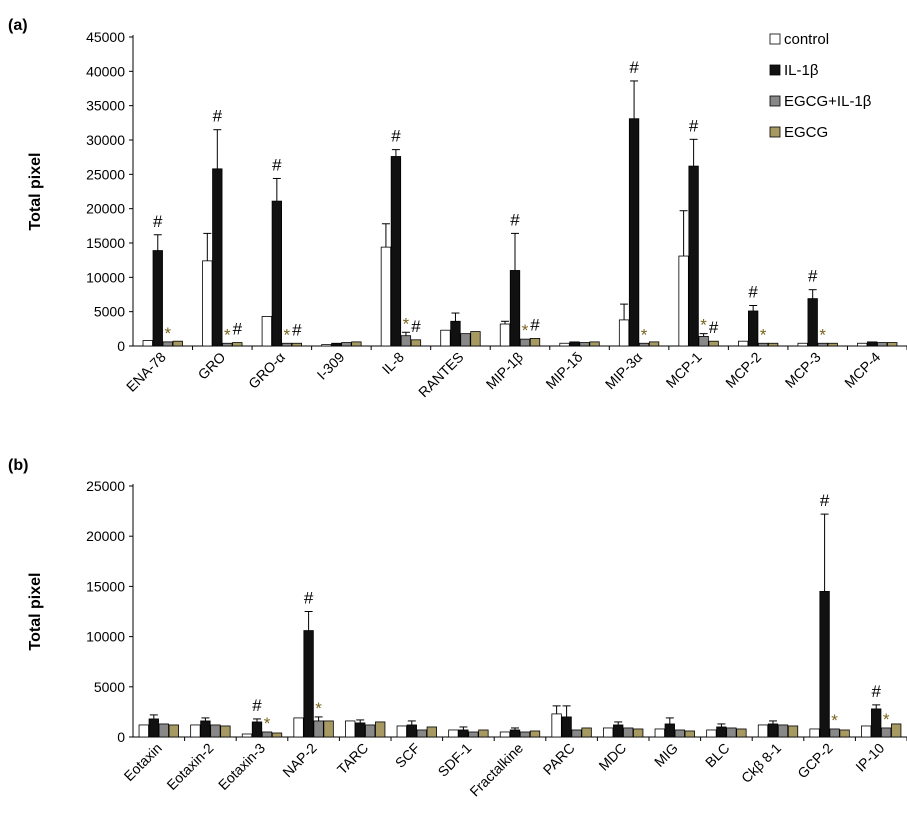 The width and height of the screenshot is (907, 831). I want to click on y-tick-label: 35000, so click(105, 106).